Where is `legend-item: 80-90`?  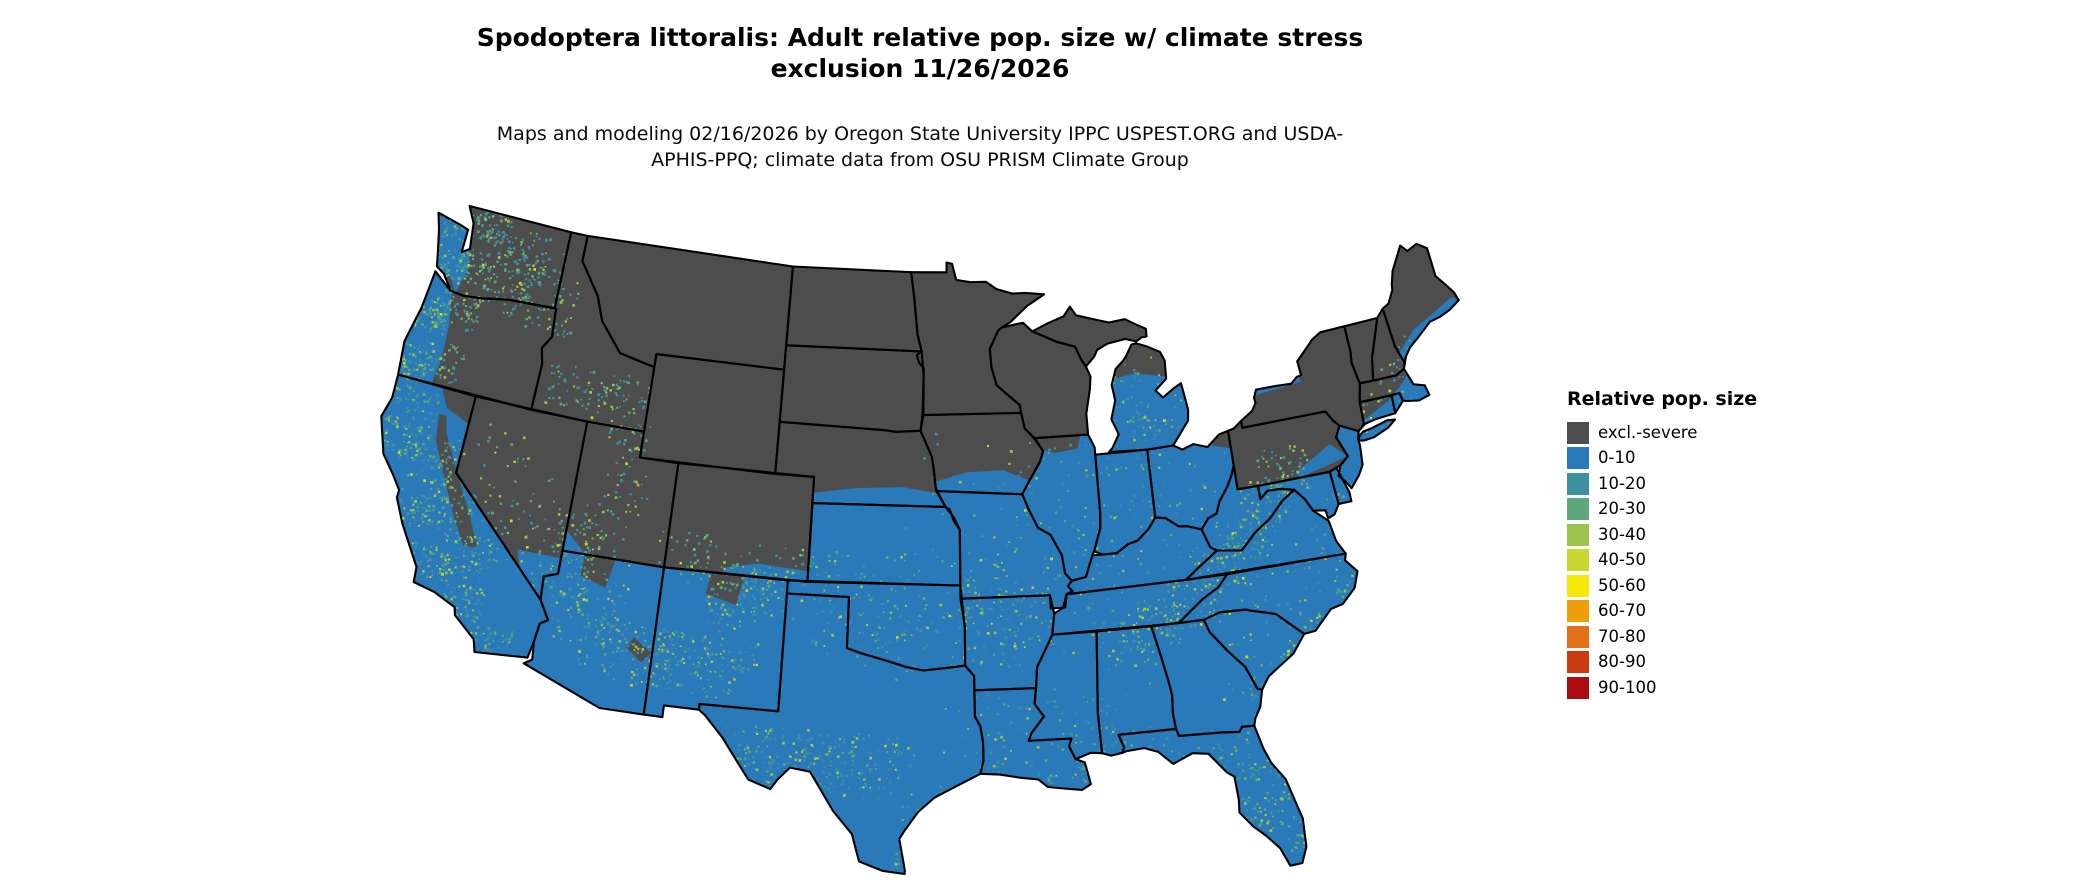 legend-item: 80-90 is located at coordinates (1662, 663).